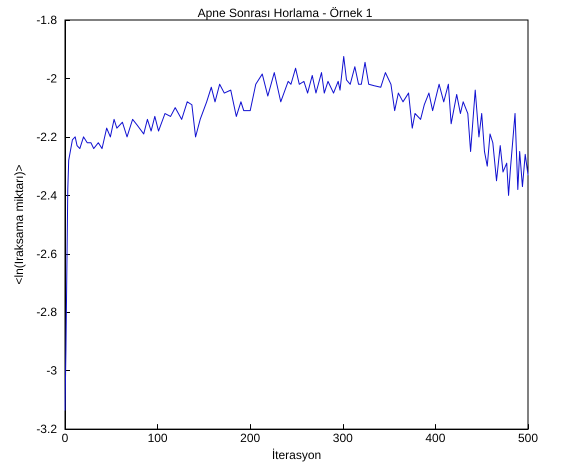 This screenshot has width=570, height=466. What do you see at coordinates (52, 78) in the screenshot?
I see `y-tick-label: -2` at bounding box center [52, 78].